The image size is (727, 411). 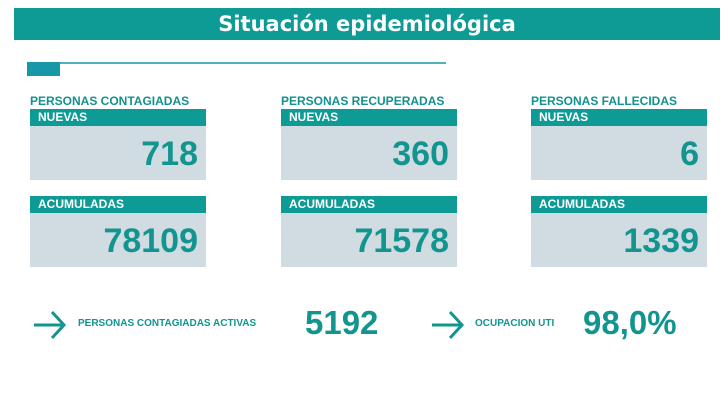 I want to click on total-value: 78109, so click(x=118, y=240).